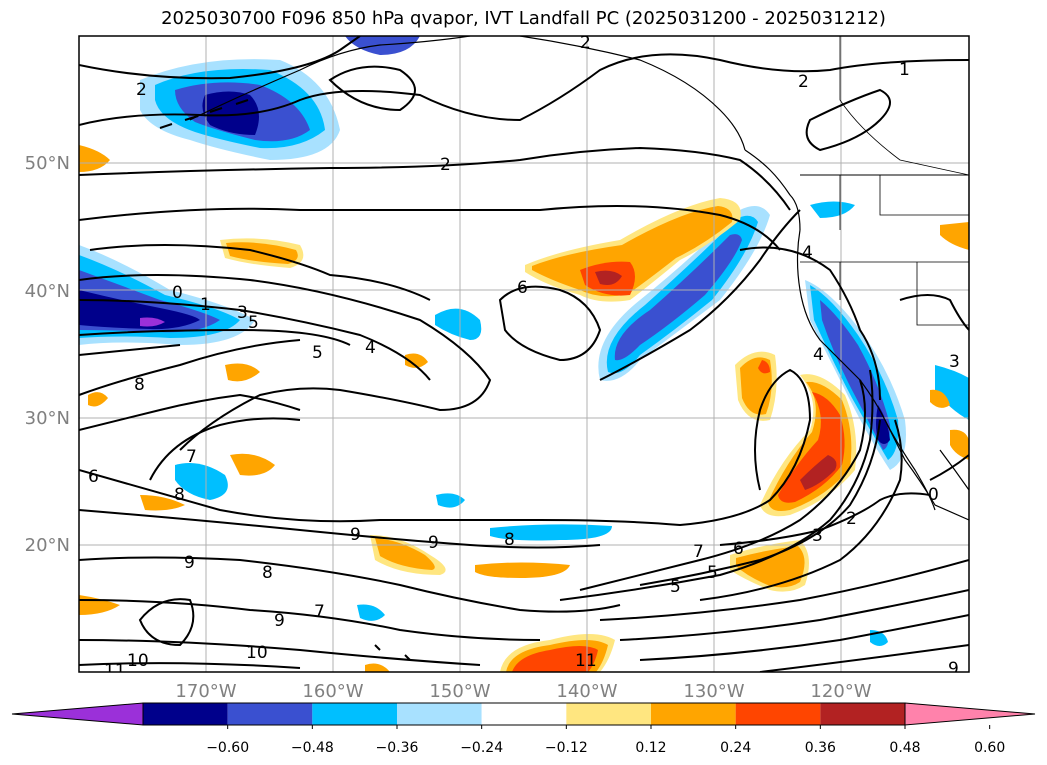 This screenshot has width=1047, height=765. I want to click on contour-label: 0, so click(177, 293).